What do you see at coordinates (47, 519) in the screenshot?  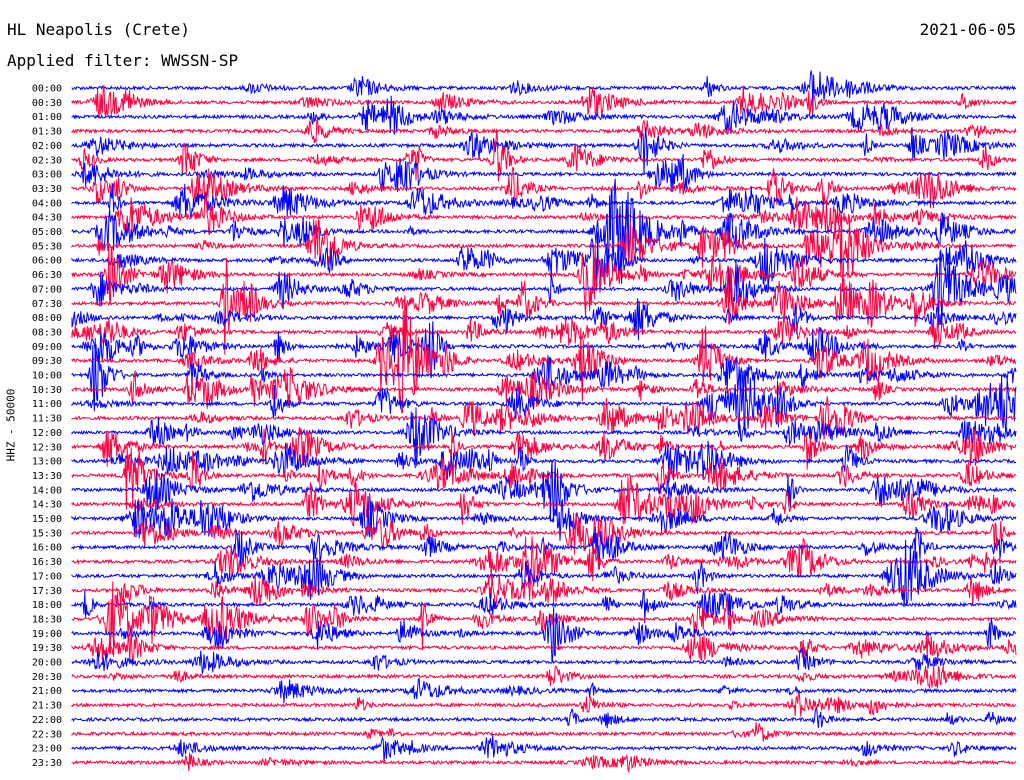 I see `row-time-label: 15:00` at bounding box center [47, 519].